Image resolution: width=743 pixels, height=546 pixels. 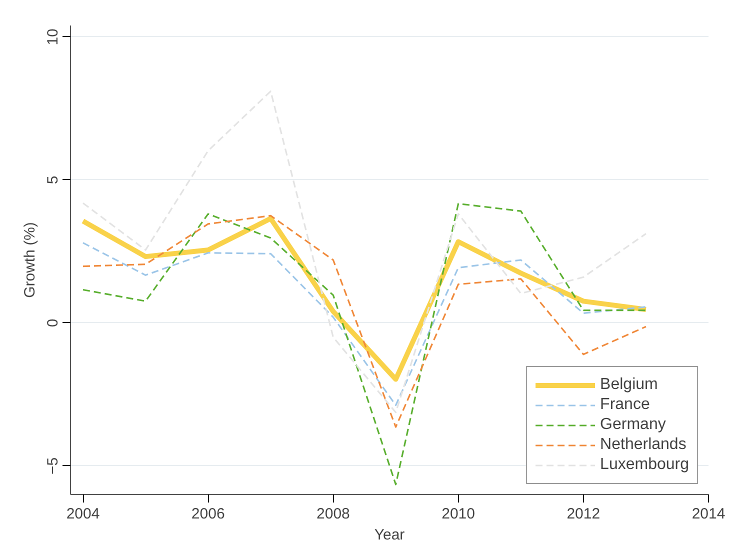 I want to click on x-tick-label: 2004, so click(x=83, y=514).